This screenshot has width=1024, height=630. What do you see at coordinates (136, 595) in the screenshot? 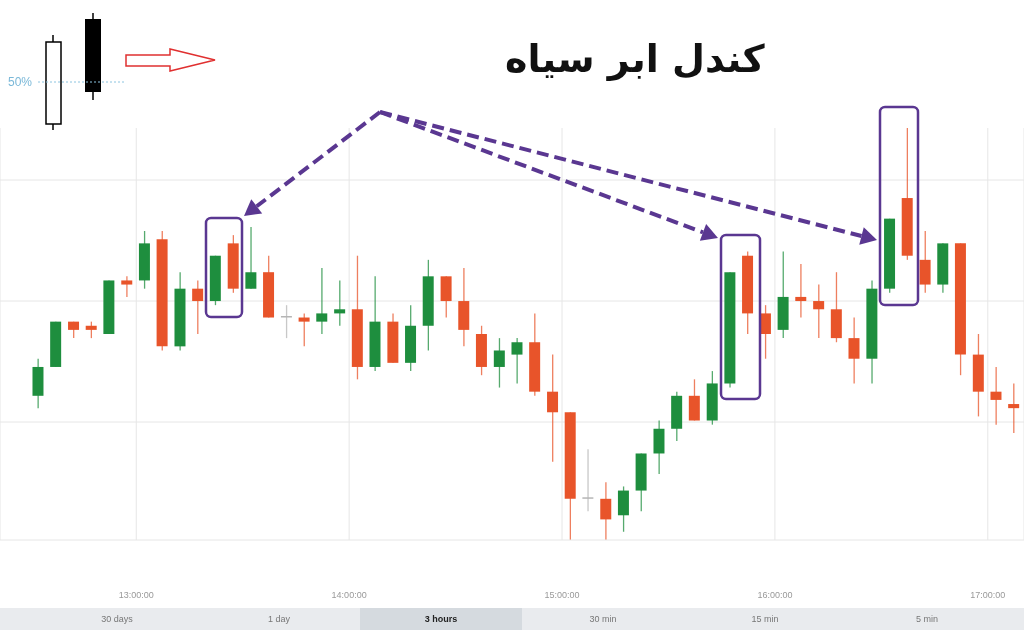
I see `x-tick-label: 13:00:00` at bounding box center [136, 595].